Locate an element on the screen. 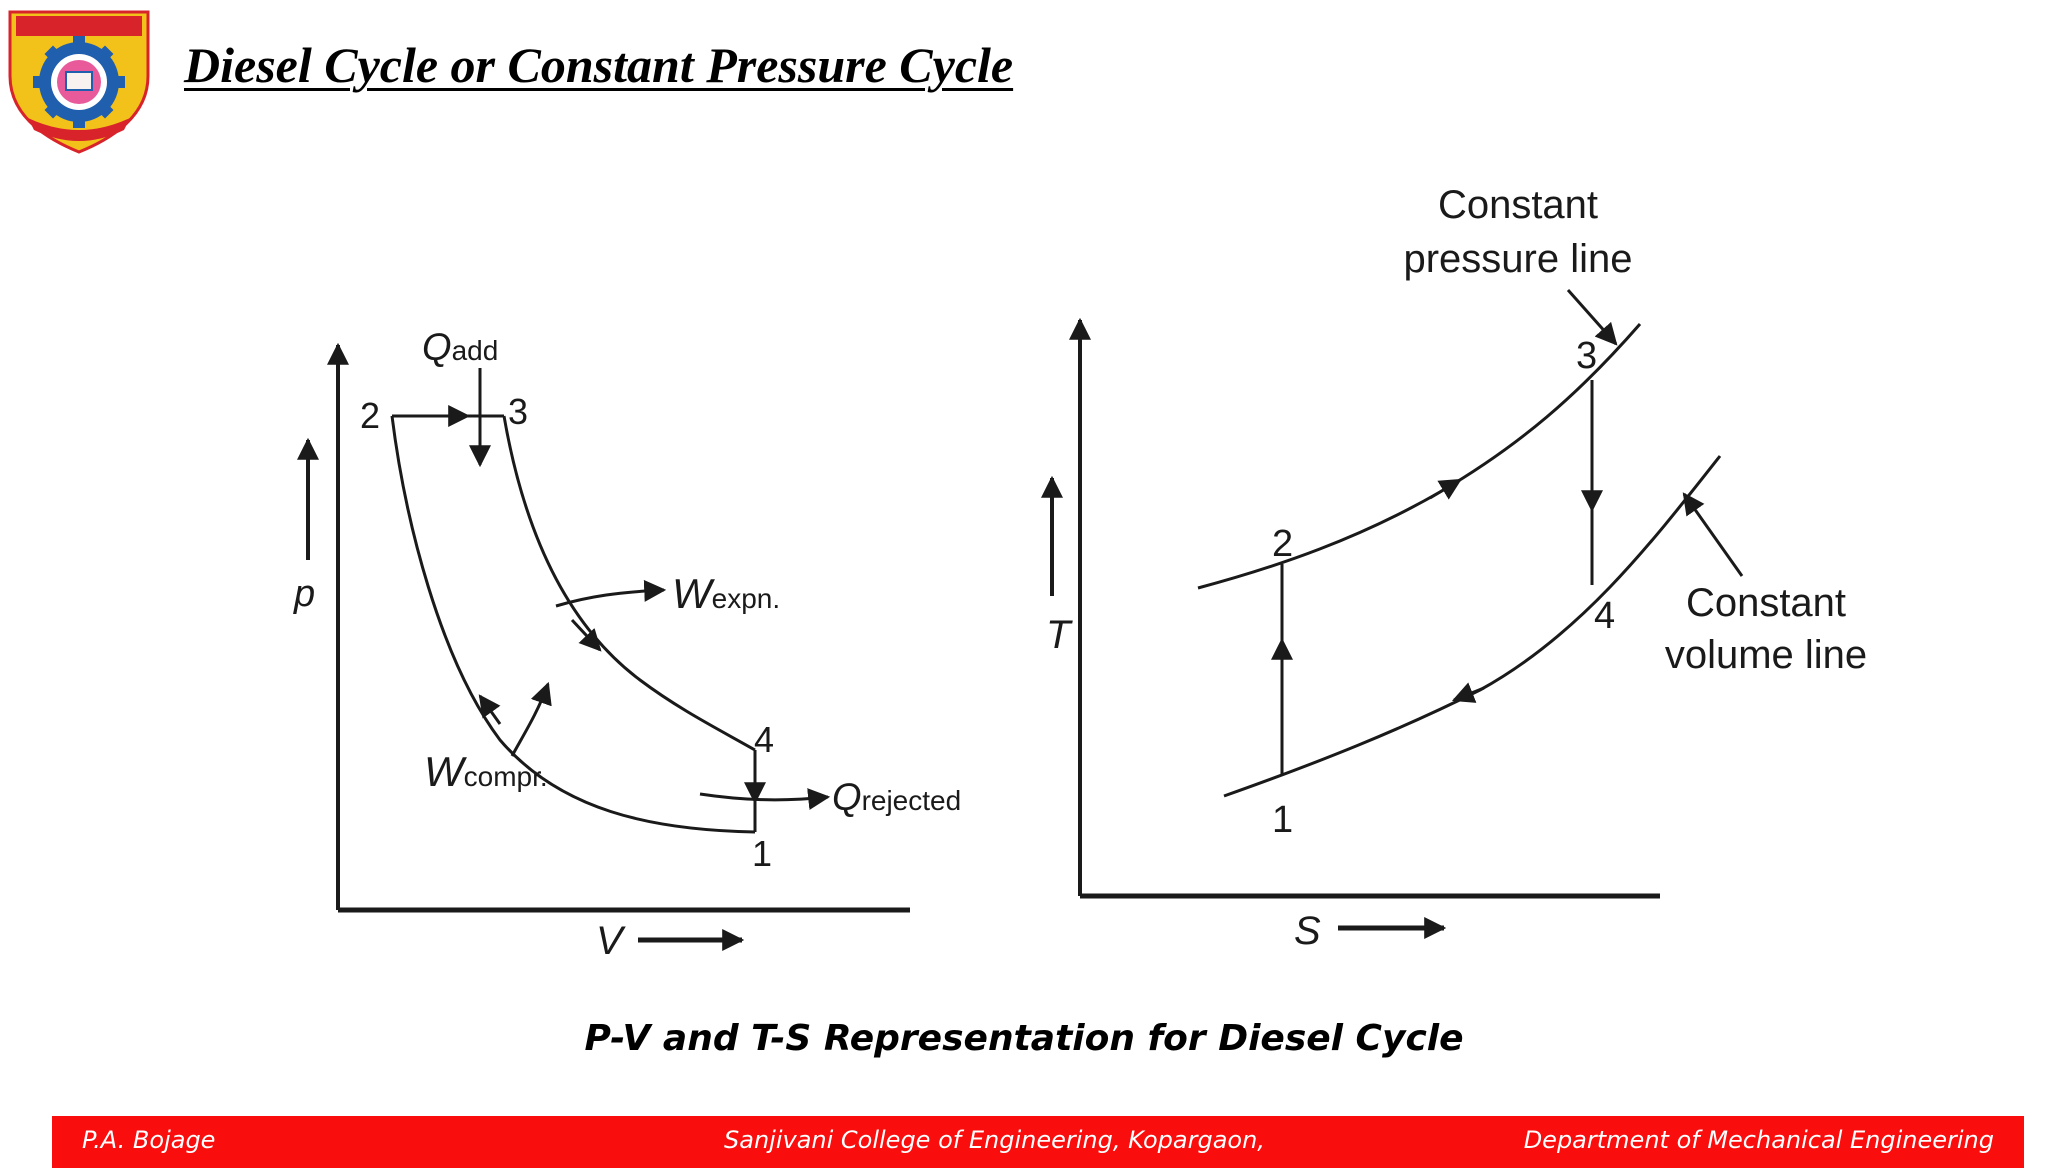 This screenshot has height=1168, width=2048. footer-author: P.A. Bojage is located at coordinates (149, 1140).